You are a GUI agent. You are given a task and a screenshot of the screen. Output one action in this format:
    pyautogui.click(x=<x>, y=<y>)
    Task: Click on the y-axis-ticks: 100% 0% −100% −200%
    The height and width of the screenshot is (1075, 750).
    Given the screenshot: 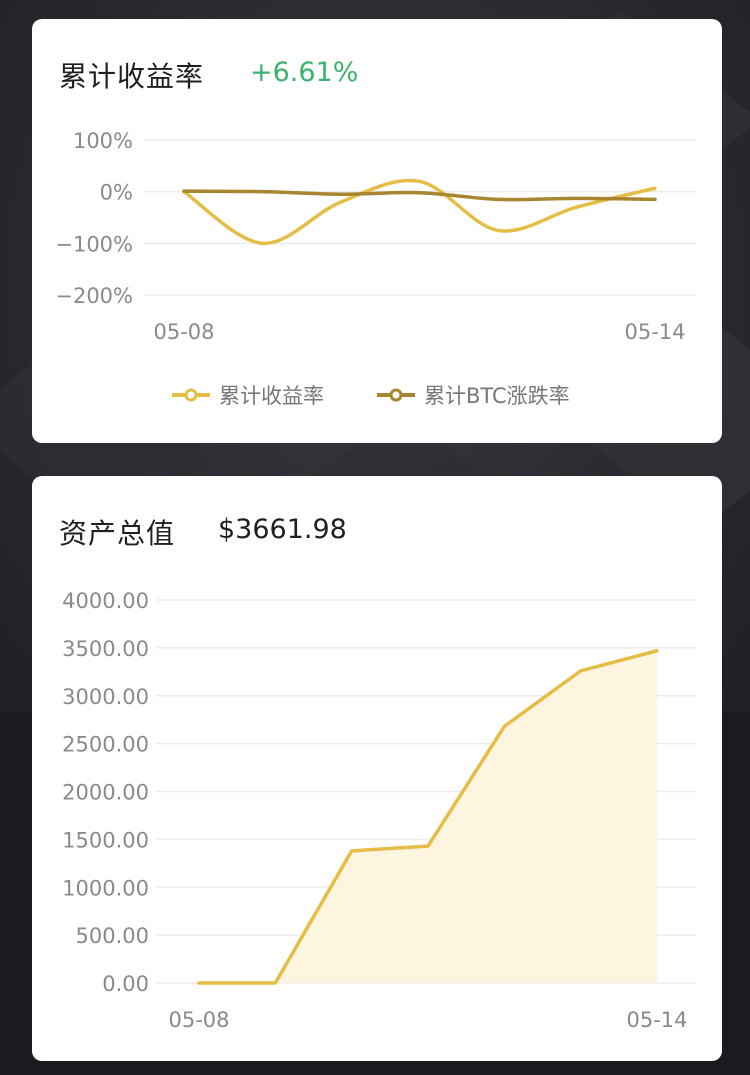 What is the action you would take?
    pyautogui.click(x=94, y=218)
    